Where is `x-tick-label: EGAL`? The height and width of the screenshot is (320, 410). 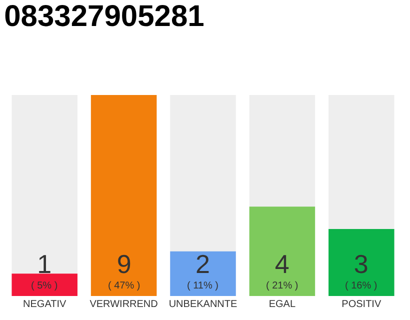 x-tick-label: EGAL is located at coordinates (282, 304).